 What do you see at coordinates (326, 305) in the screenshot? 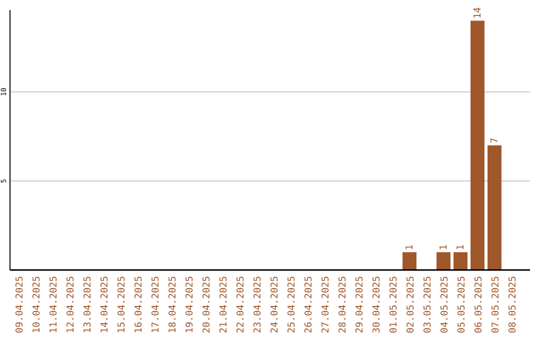
I see `x-tick-label: 27.04.2025` at bounding box center [326, 305].